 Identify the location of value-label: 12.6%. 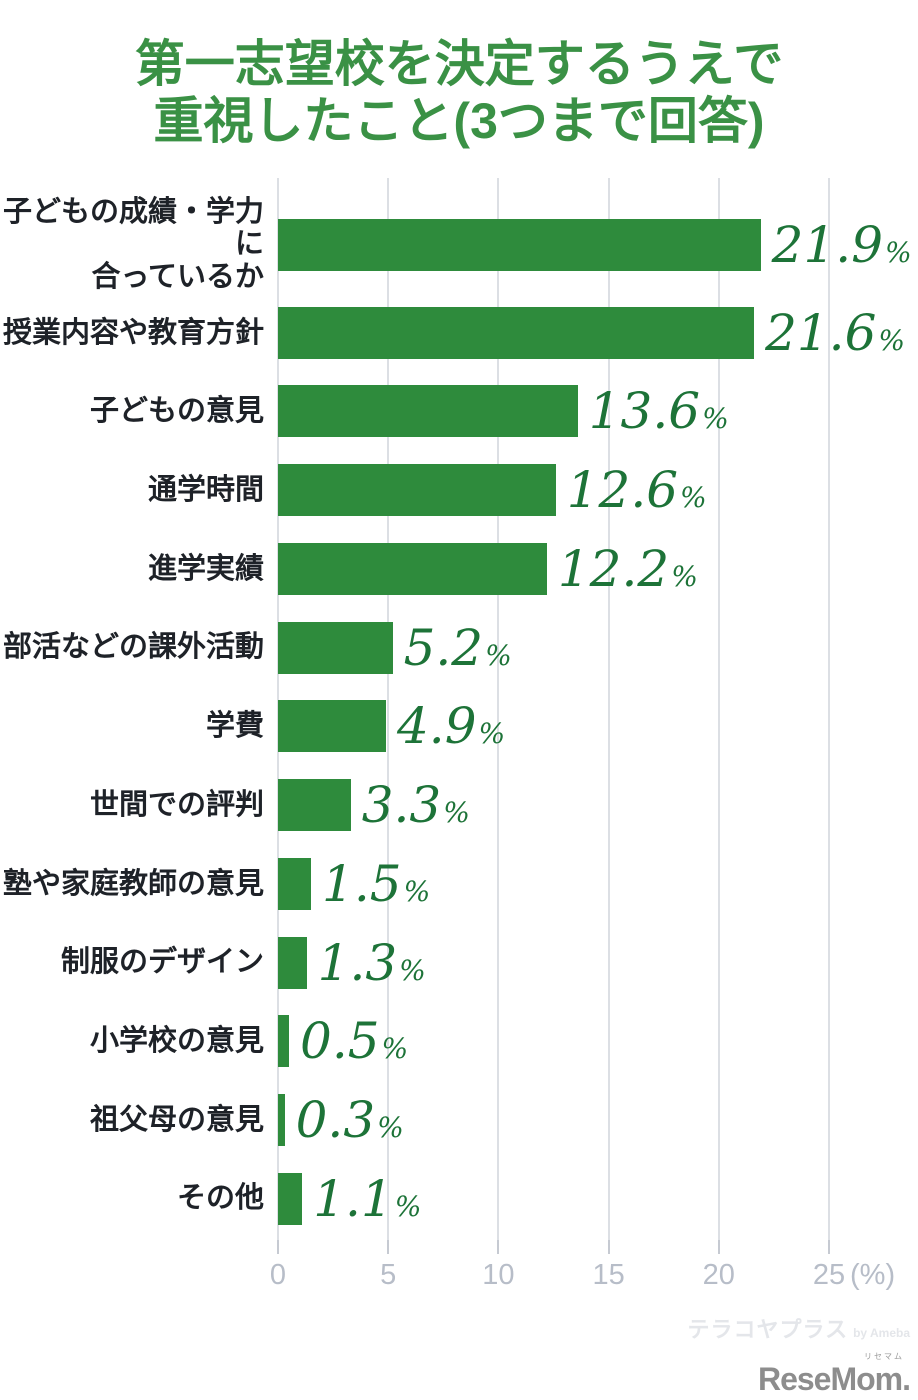
(637, 490).